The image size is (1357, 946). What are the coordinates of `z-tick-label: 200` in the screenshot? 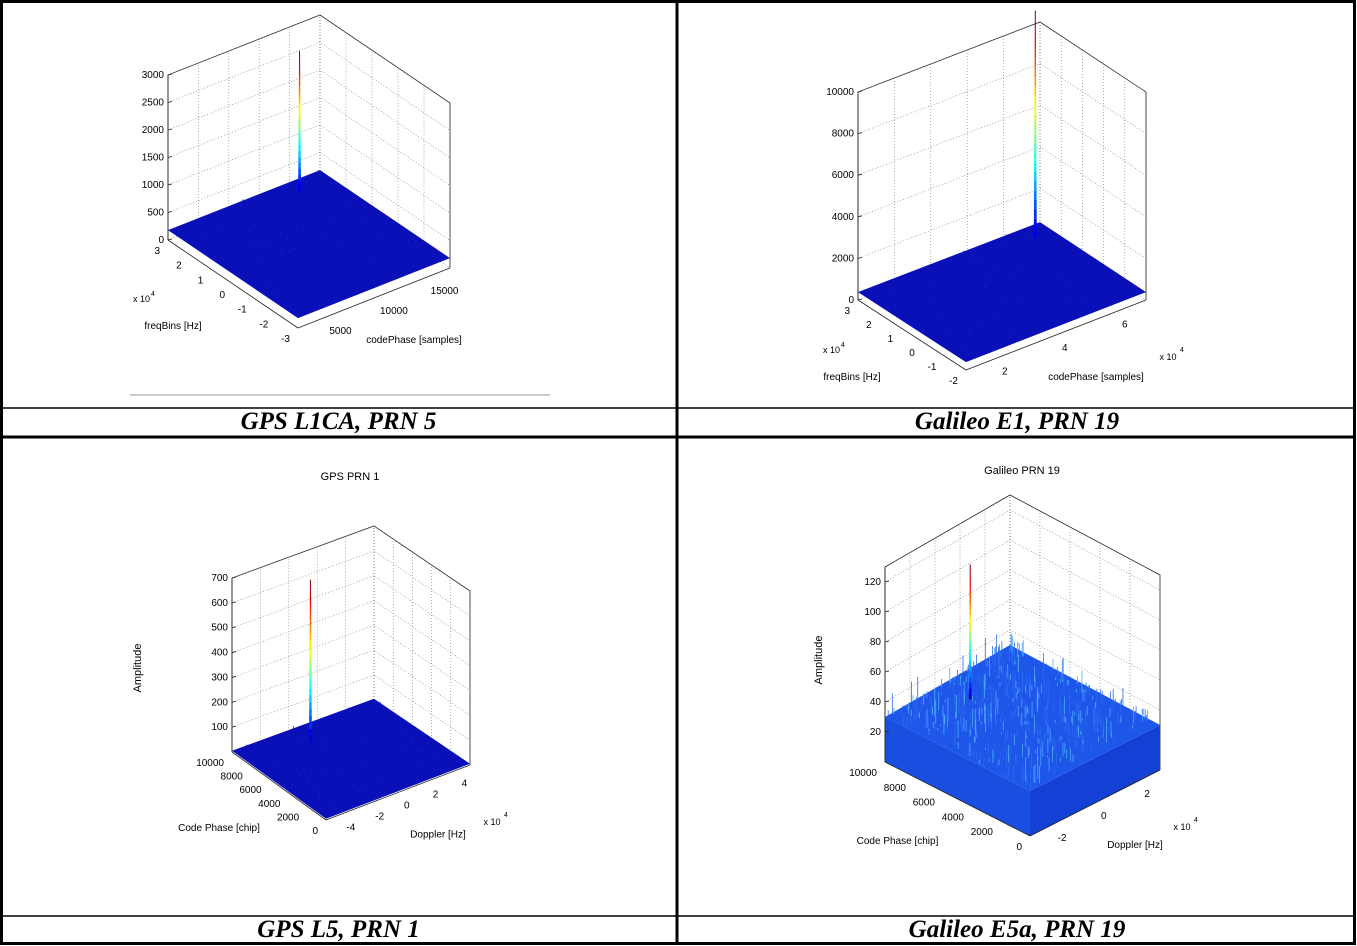 It's located at (219, 702).